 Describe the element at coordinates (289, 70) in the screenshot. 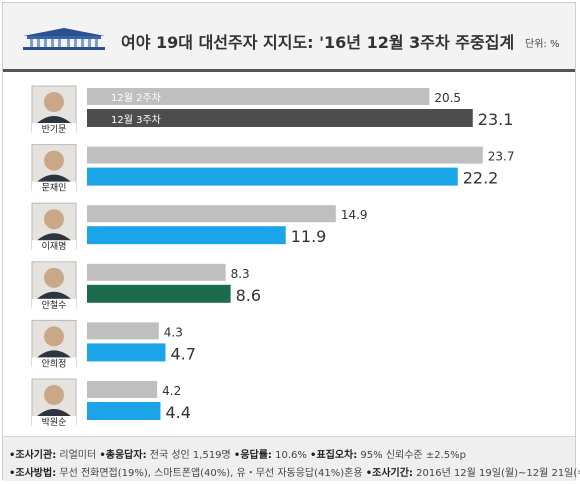

I see `header-divider` at that location.